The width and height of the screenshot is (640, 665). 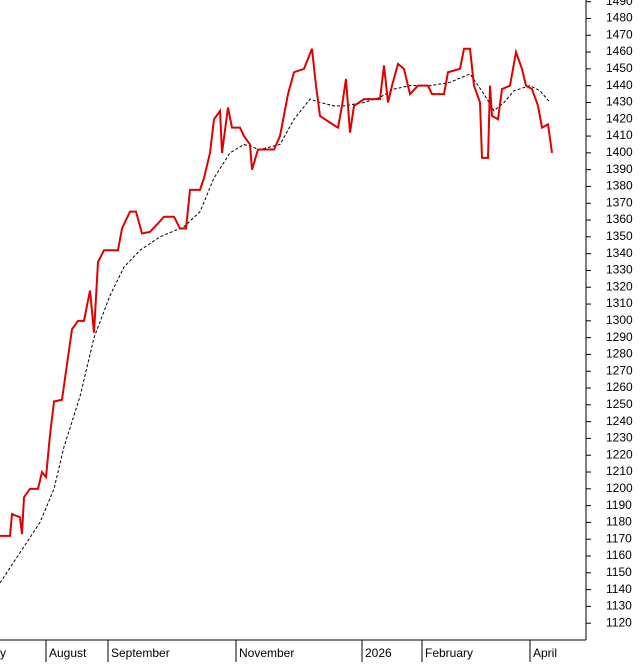 What do you see at coordinates (619, 169) in the screenshot?
I see `y-tick-label: 1390` at bounding box center [619, 169].